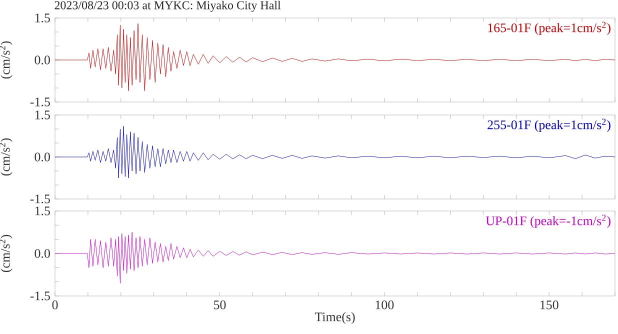 The width and height of the screenshot is (618, 334). Describe the element at coordinates (55, 305) in the screenshot. I see `x-tick-label: 0` at that location.